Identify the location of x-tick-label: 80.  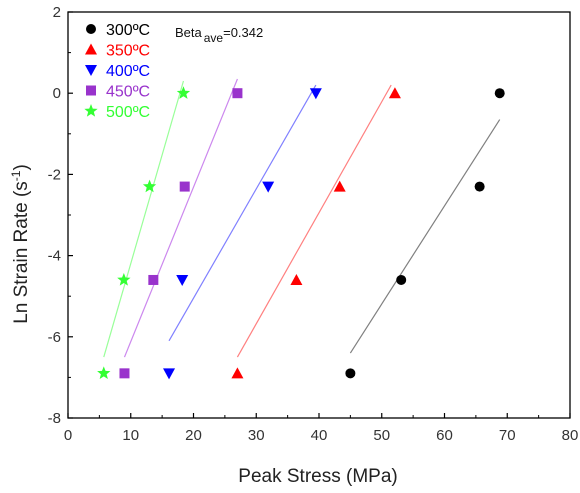
(570, 435).